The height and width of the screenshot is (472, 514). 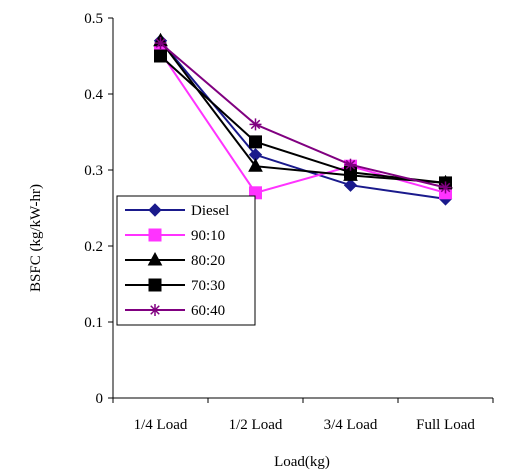 What do you see at coordinates (302, 462) in the screenshot?
I see `x-axis-label: Load(kg)` at bounding box center [302, 462].